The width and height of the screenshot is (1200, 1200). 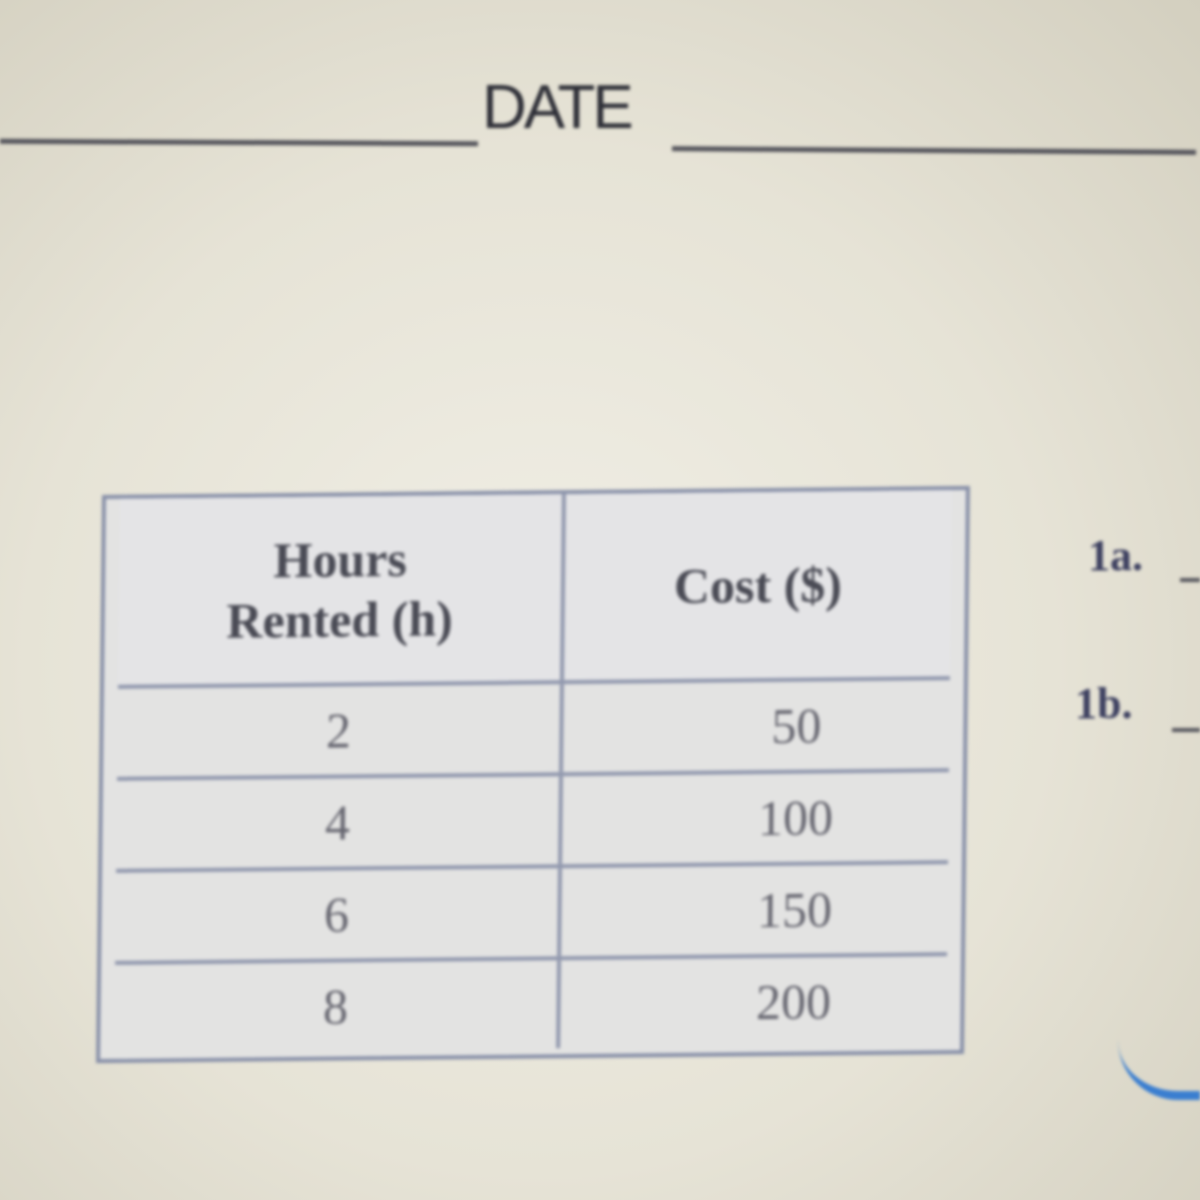 I want to click on hours-cell: 8, so click(x=338, y=1006).